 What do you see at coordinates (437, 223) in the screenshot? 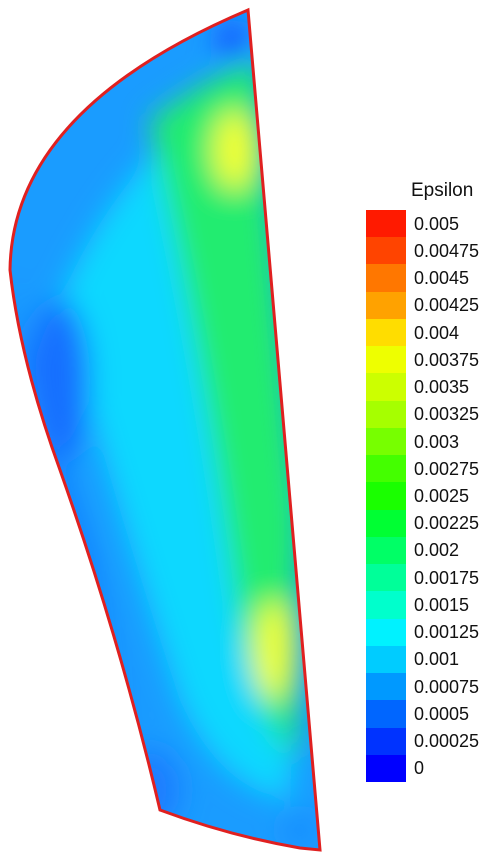
I see `legend-level-label: 0.005` at bounding box center [437, 223].